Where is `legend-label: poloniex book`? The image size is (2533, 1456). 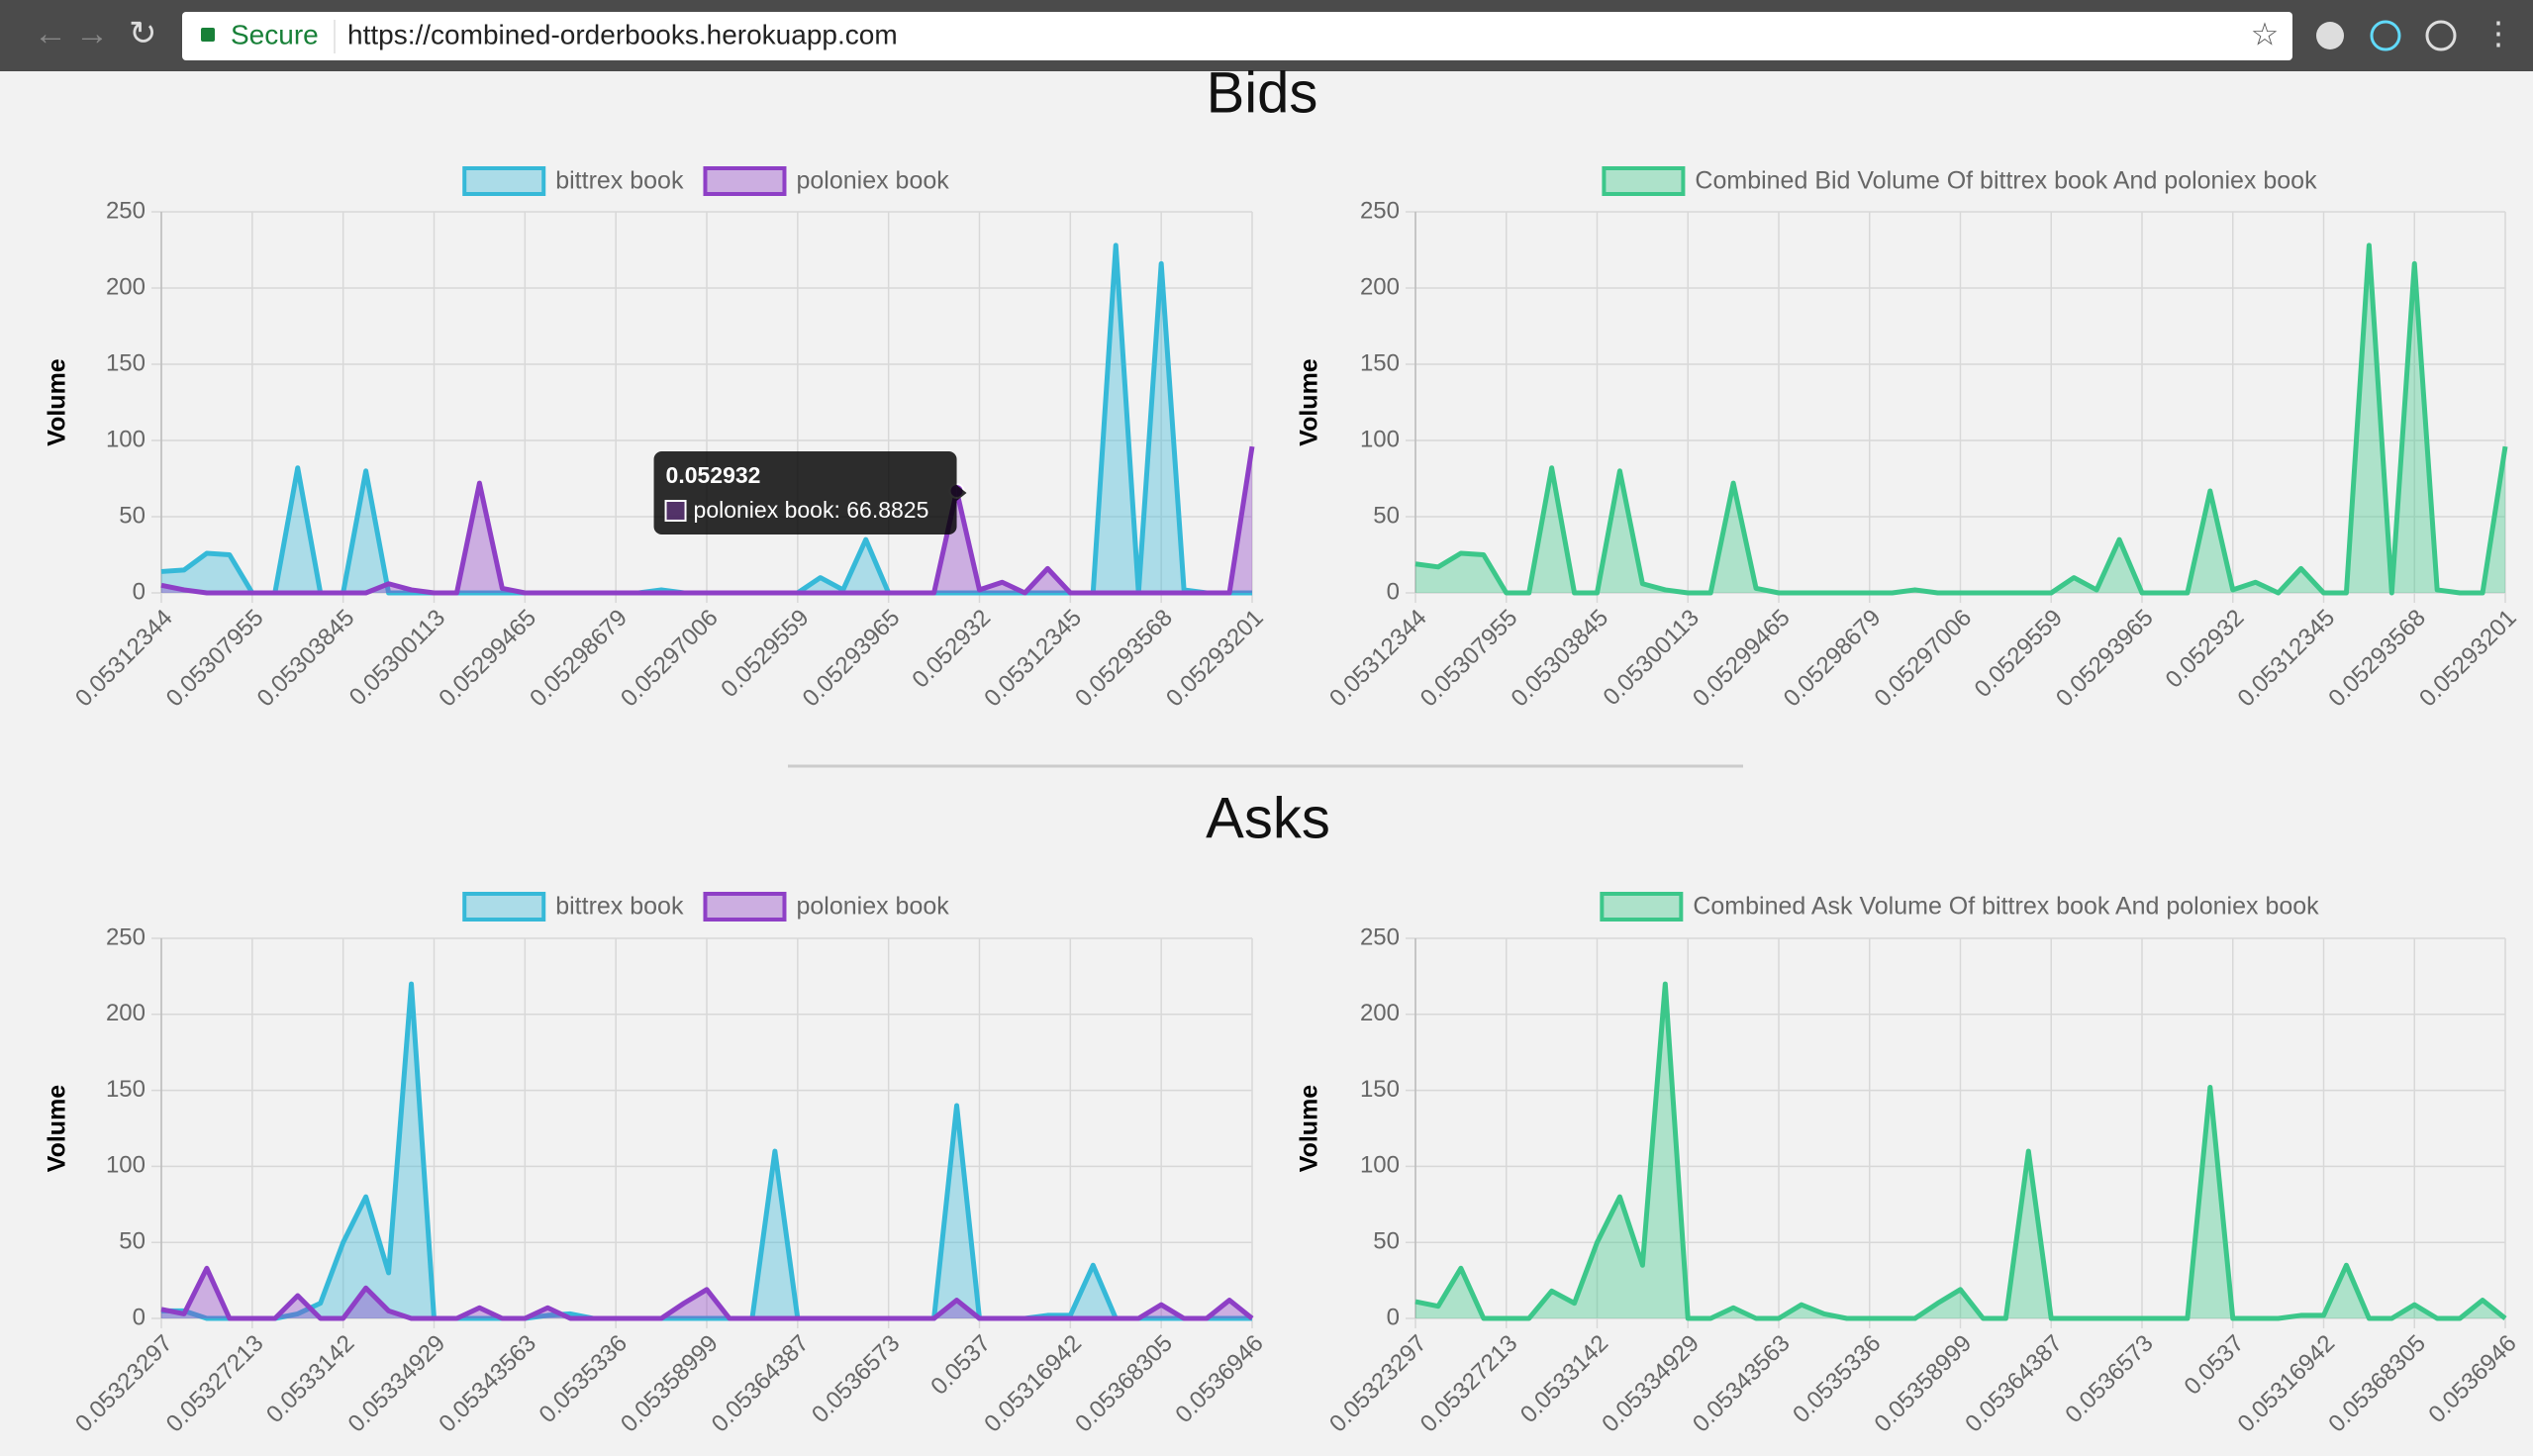 legend-label: poloniex book is located at coordinates (872, 907).